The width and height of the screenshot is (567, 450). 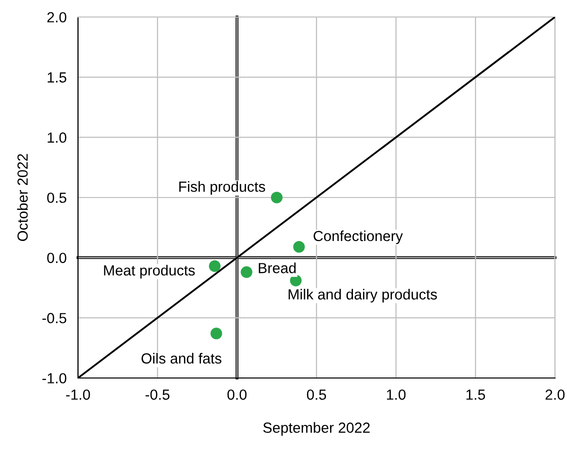 What do you see at coordinates (54, 378) in the screenshot?
I see `y-tick-label: -1.0` at bounding box center [54, 378].